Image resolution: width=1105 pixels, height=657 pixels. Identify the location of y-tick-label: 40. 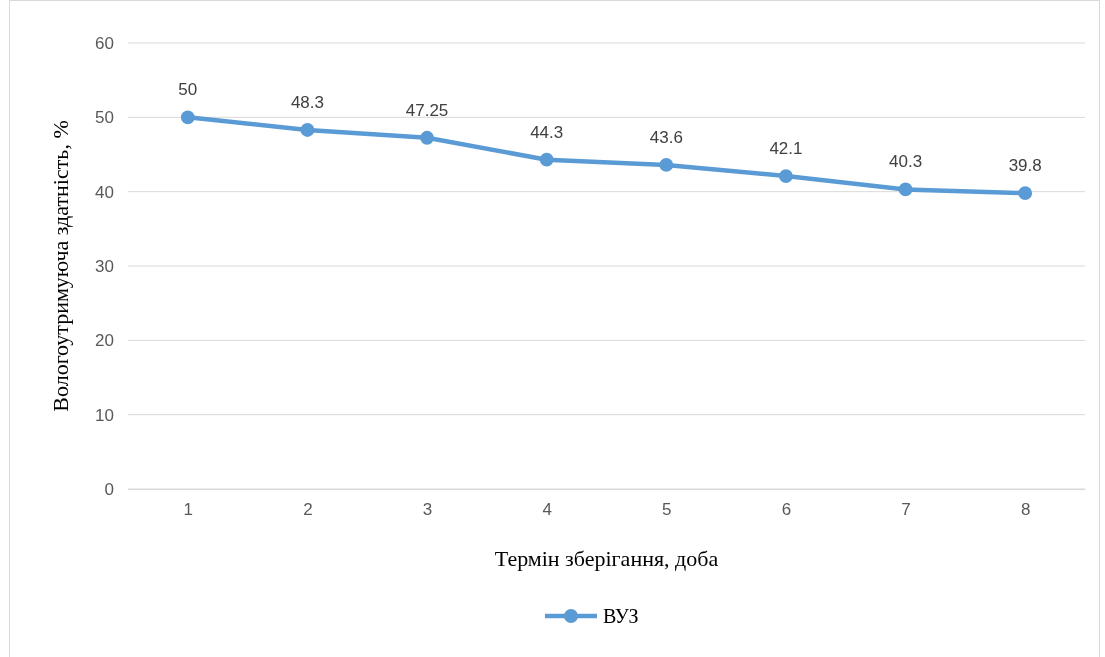
(104, 192).